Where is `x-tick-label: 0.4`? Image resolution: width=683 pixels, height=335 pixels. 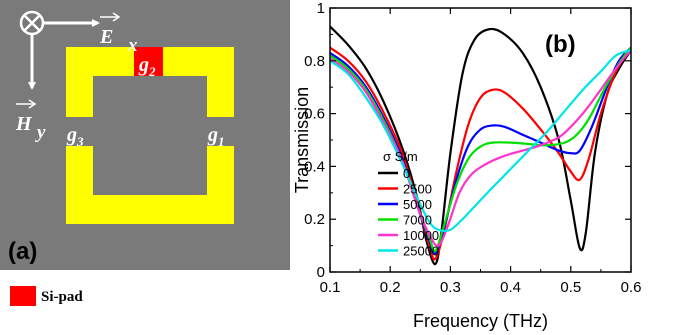 x-tick-label: 0.4 is located at coordinates (510, 287).